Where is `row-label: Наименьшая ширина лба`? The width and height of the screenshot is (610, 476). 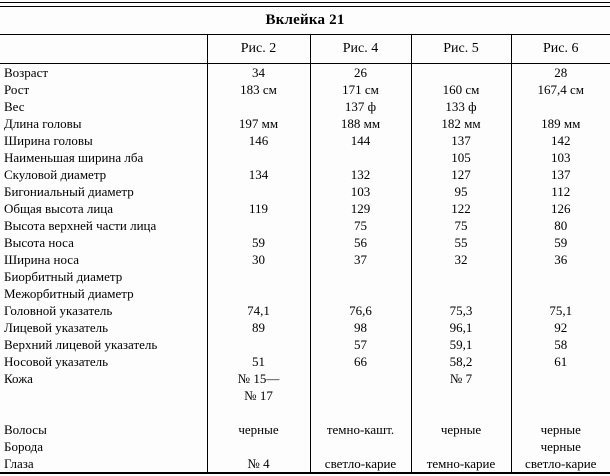 row-label: Наименьшая ширина лба is located at coordinates (74, 157).